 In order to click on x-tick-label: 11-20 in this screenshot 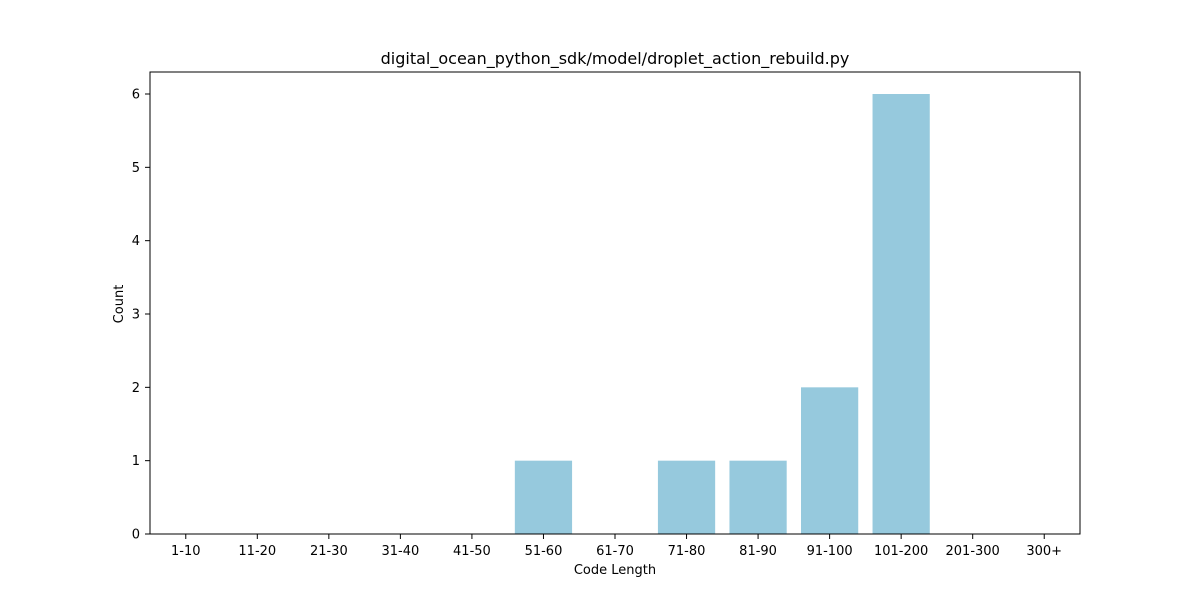, I will do `click(257, 551)`.